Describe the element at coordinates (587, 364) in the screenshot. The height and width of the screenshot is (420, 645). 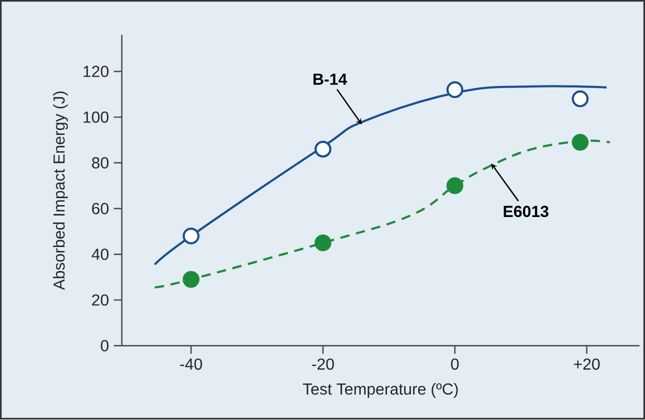
I see `x-tick-label: +20` at that location.